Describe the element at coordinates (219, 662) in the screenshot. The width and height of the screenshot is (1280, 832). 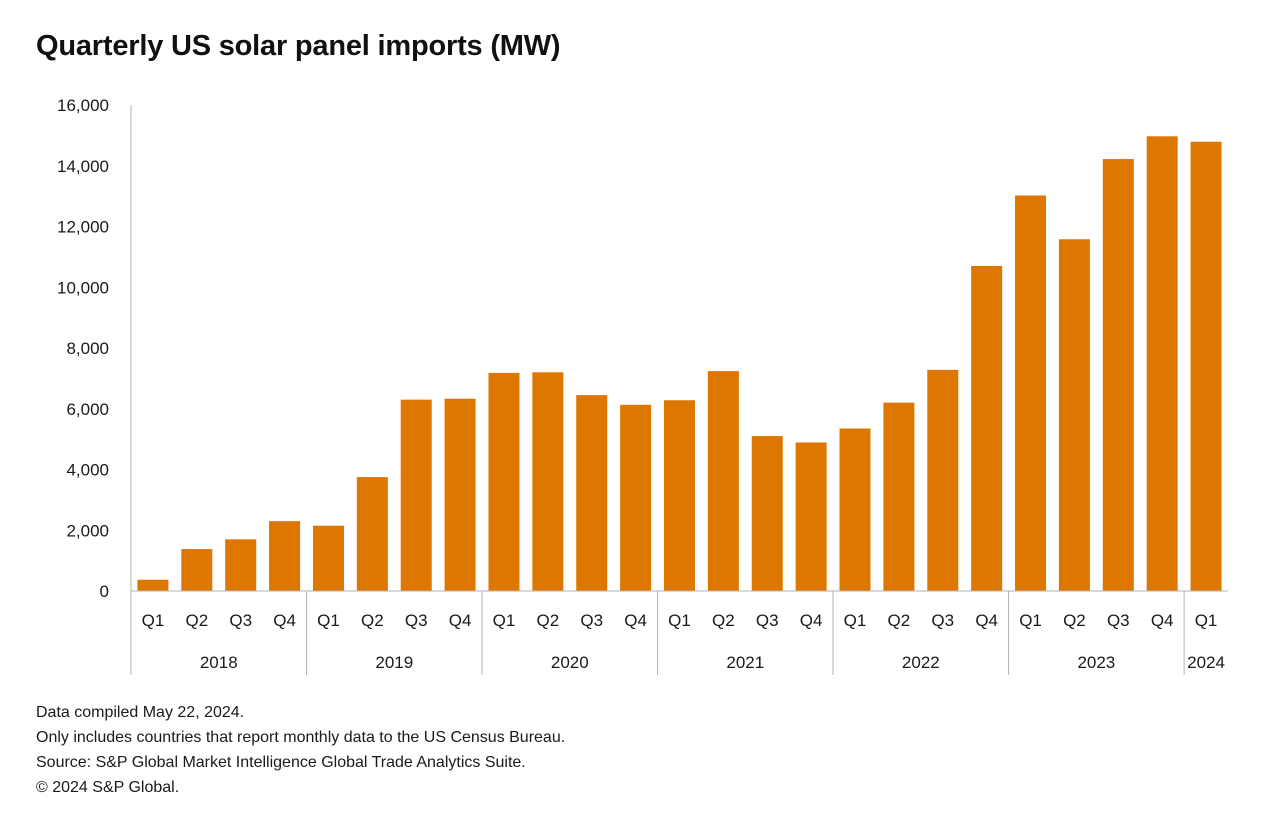
I see `year-label: 2018` at that location.